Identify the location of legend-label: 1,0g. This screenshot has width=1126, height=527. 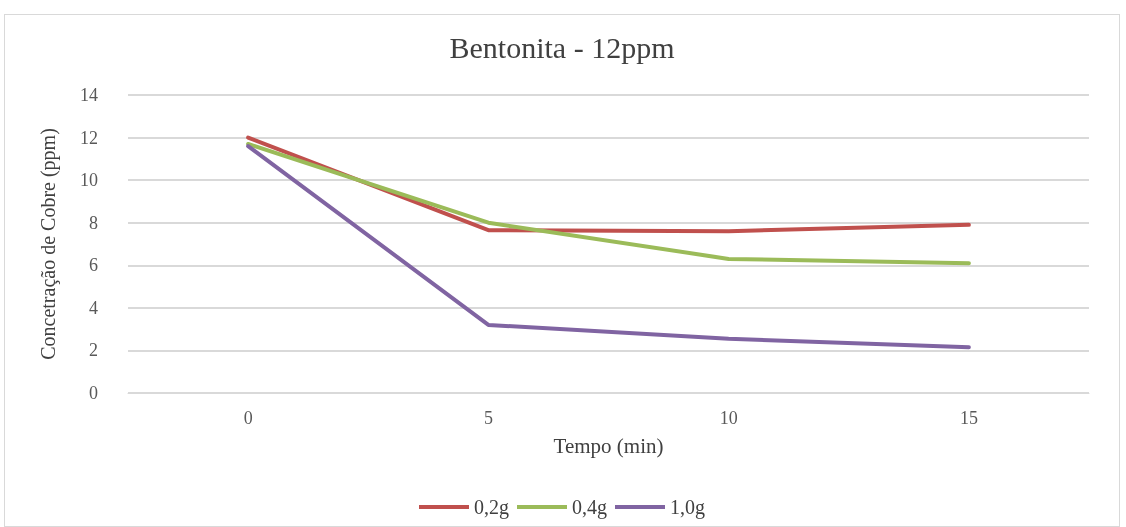
(687, 507).